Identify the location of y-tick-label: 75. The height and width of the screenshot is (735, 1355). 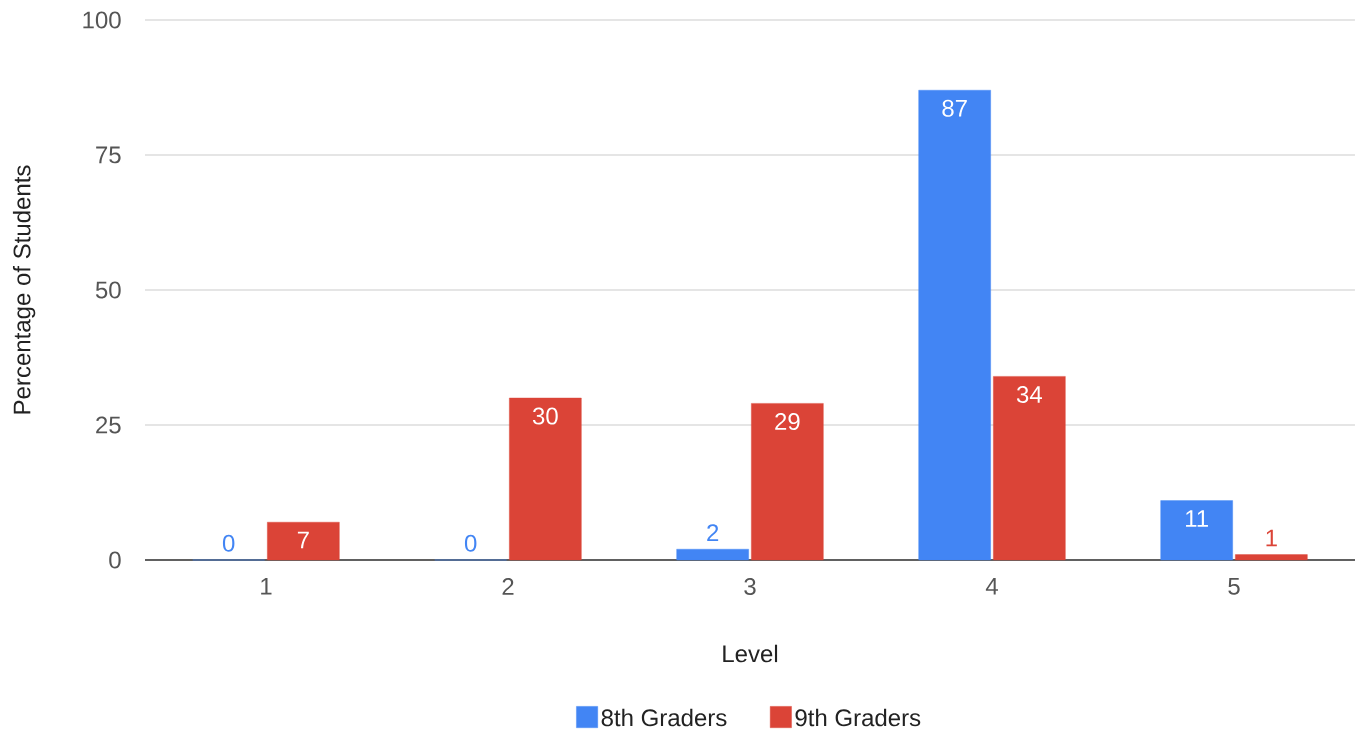
(108, 155).